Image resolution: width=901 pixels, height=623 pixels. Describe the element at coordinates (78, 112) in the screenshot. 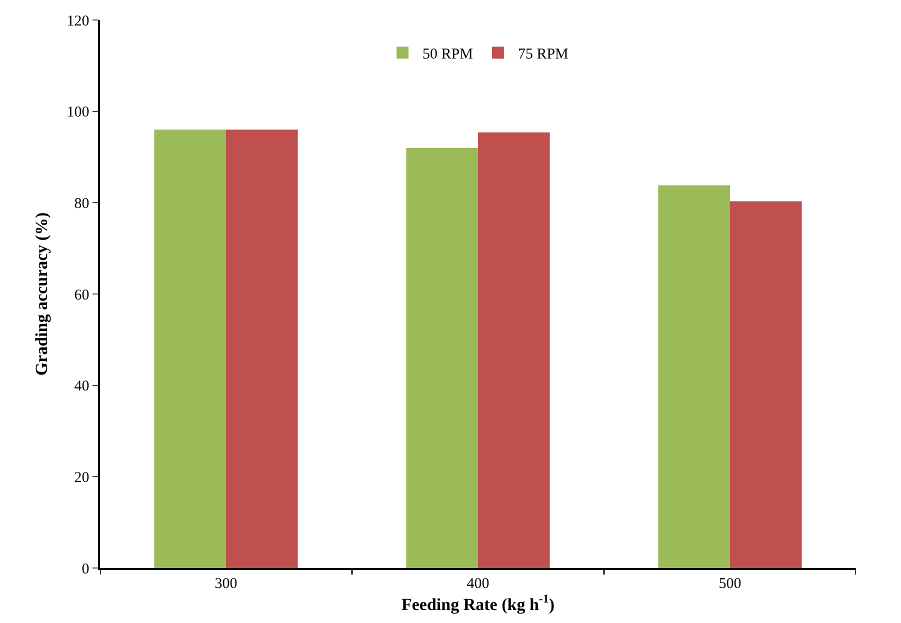

I see `y-tick-label: 100` at that location.